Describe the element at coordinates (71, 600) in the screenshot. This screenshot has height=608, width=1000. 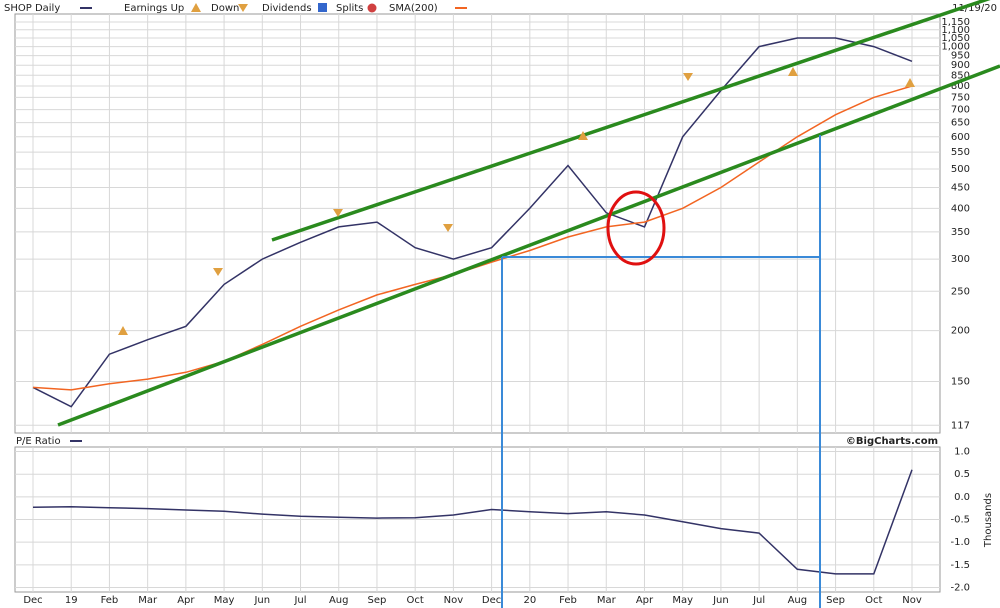
I see `x-tick-label: 19` at that location.